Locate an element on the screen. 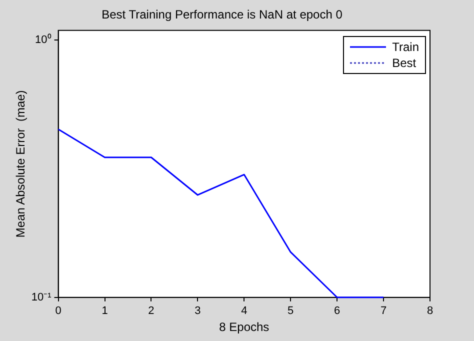 Image resolution: width=474 pixels, height=341 pixels. y-axis-title: Mean Absolute Error (mae) is located at coordinates (21, 164).